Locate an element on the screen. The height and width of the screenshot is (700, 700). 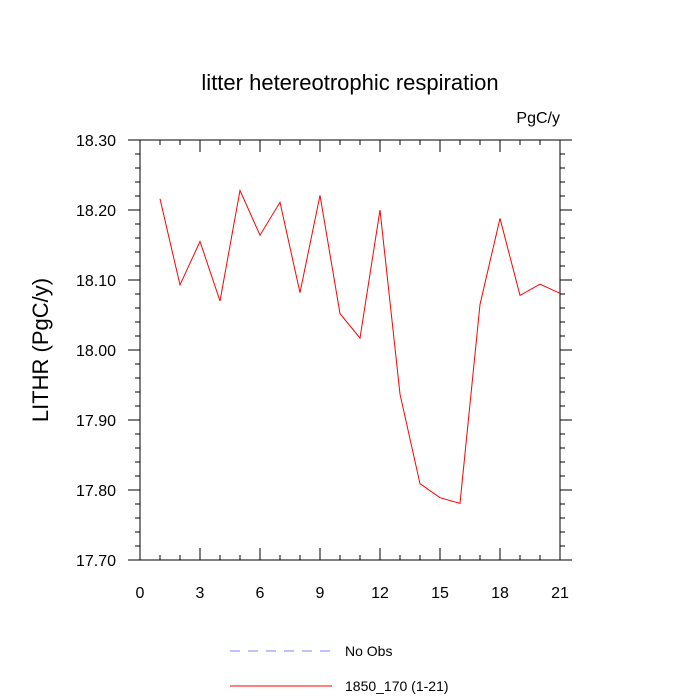
x-tick-label: 15 is located at coordinates (440, 593).